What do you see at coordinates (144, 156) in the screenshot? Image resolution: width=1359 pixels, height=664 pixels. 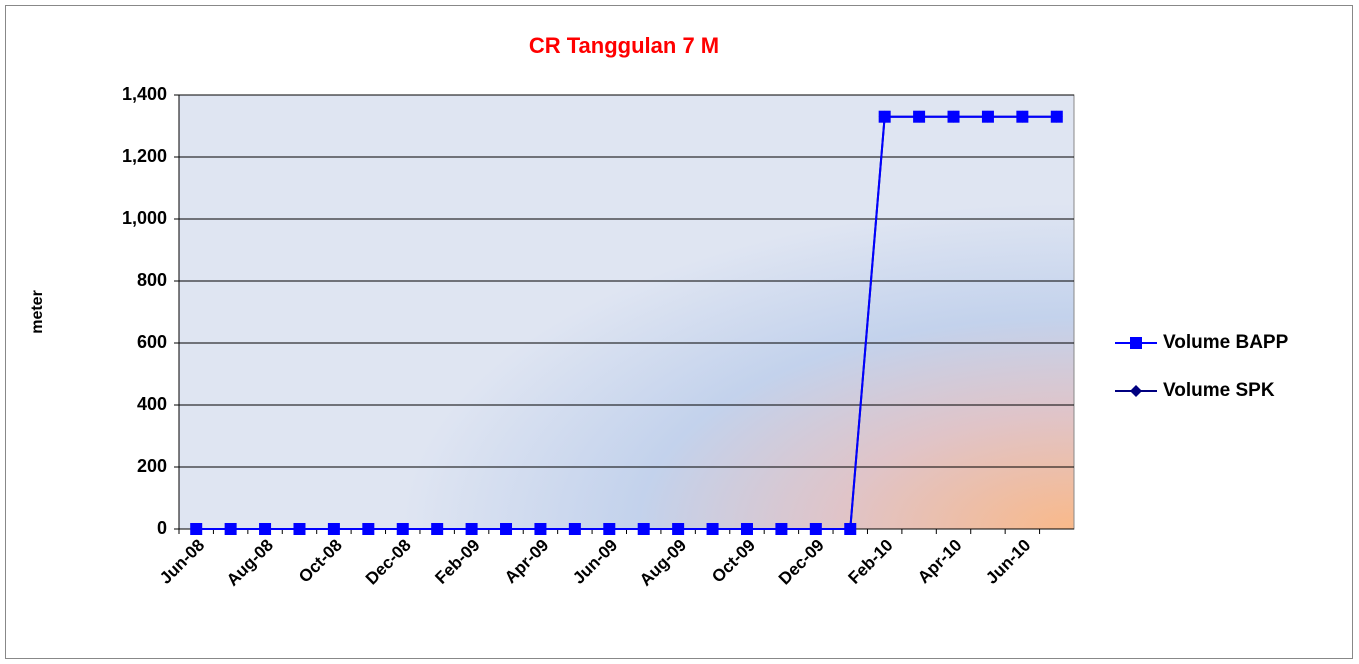 I see `y-tick-label: 1,200` at bounding box center [144, 156].